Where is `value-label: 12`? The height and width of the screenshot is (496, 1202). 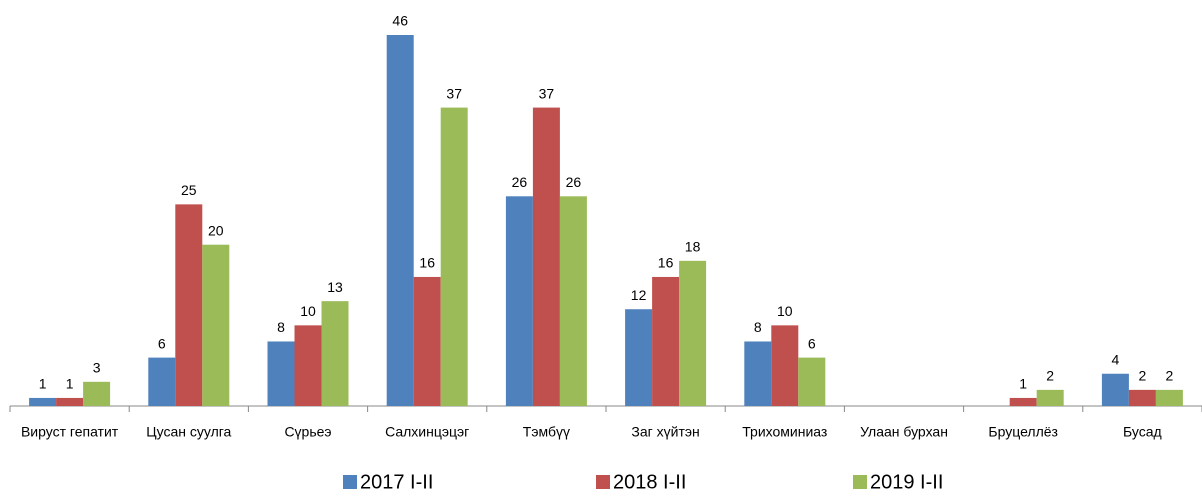 value-label: 12 is located at coordinates (639, 295).